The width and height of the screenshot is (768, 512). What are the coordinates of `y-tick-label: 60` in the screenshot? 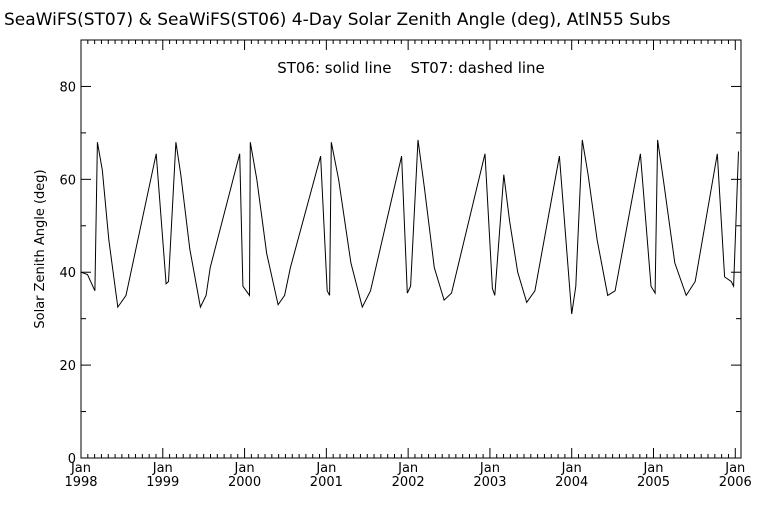 It's located at (67, 180).